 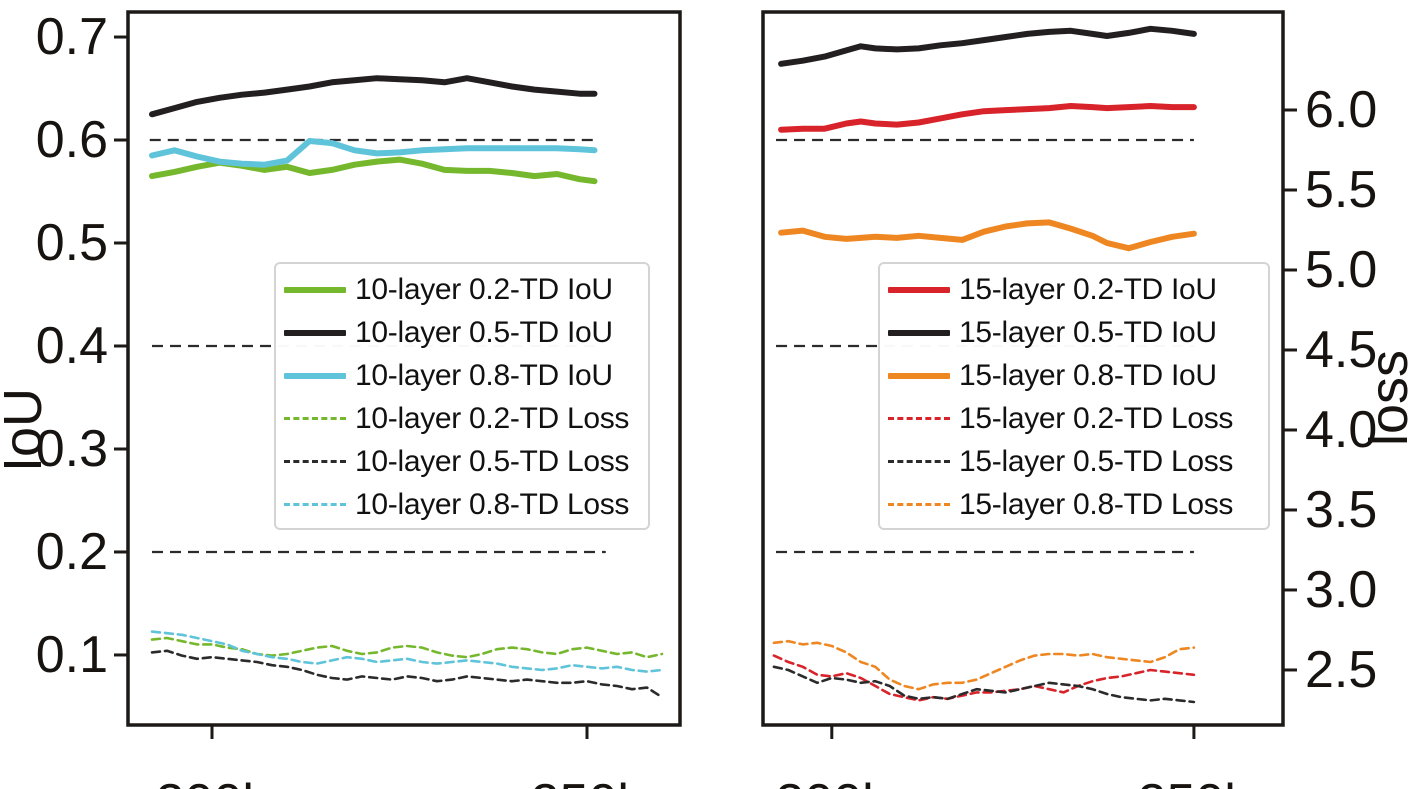 I want to click on series-10-layer-08-td-loss, so click(x=407, y=651).